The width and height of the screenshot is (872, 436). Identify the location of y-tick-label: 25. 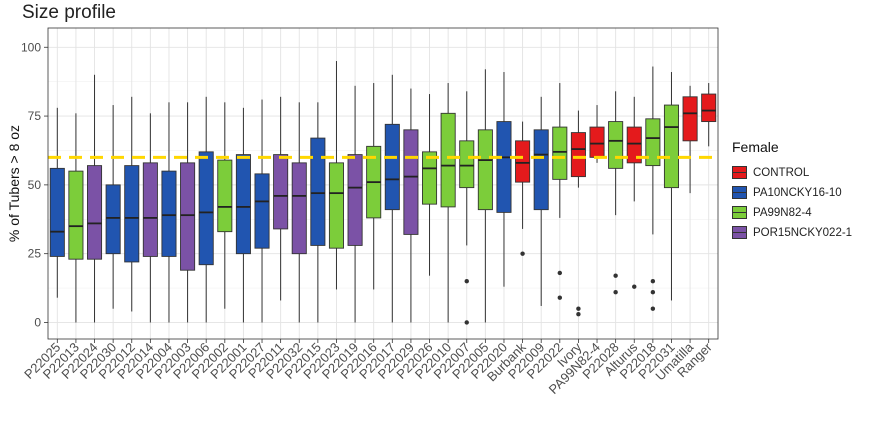
(35, 254).